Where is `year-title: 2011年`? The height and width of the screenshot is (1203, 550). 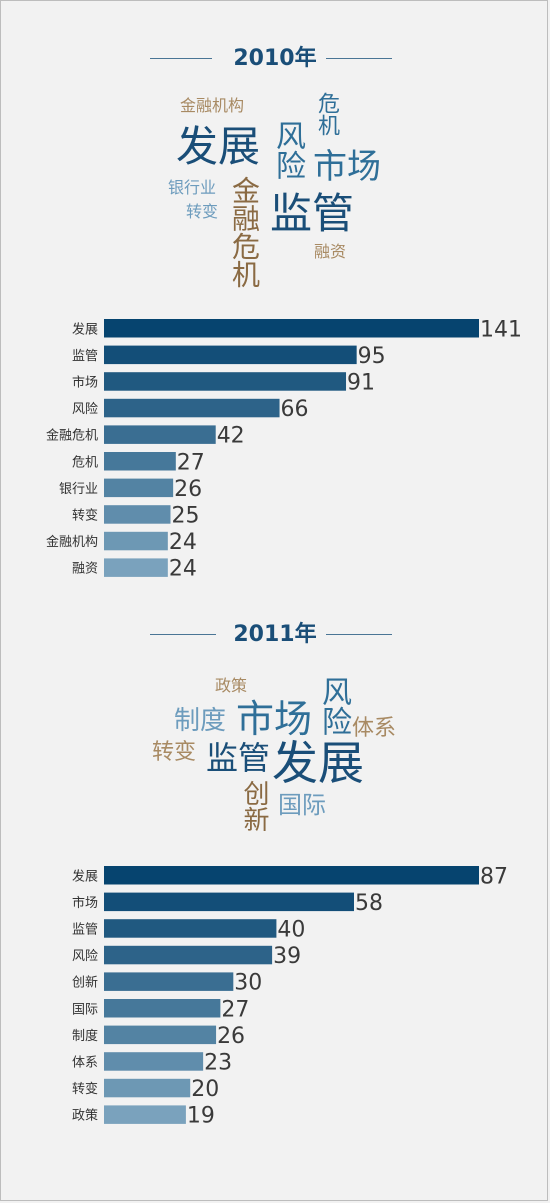
year-title: 2011年 is located at coordinates (275, 634).